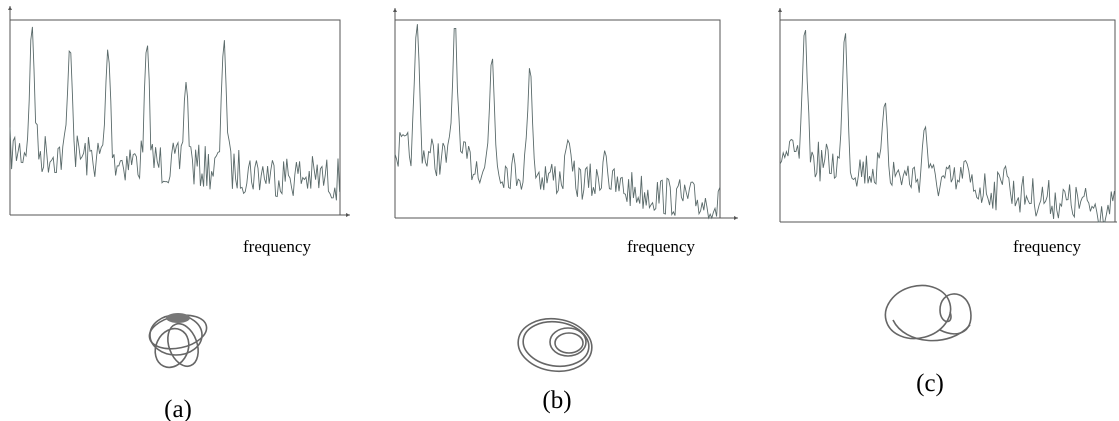 Image resolution: width=1119 pixels, height=421 pixels. I want to click on caption: (b), so click(556, 400).